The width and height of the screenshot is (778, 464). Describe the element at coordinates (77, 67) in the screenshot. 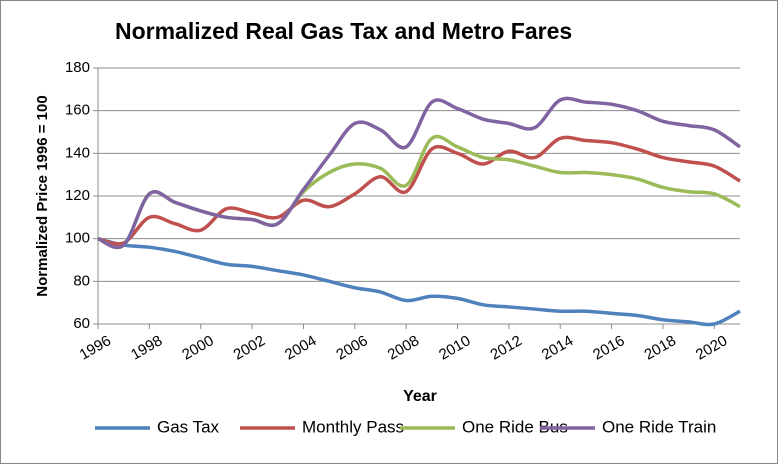

I see `y-tick-label: 180` at that location.